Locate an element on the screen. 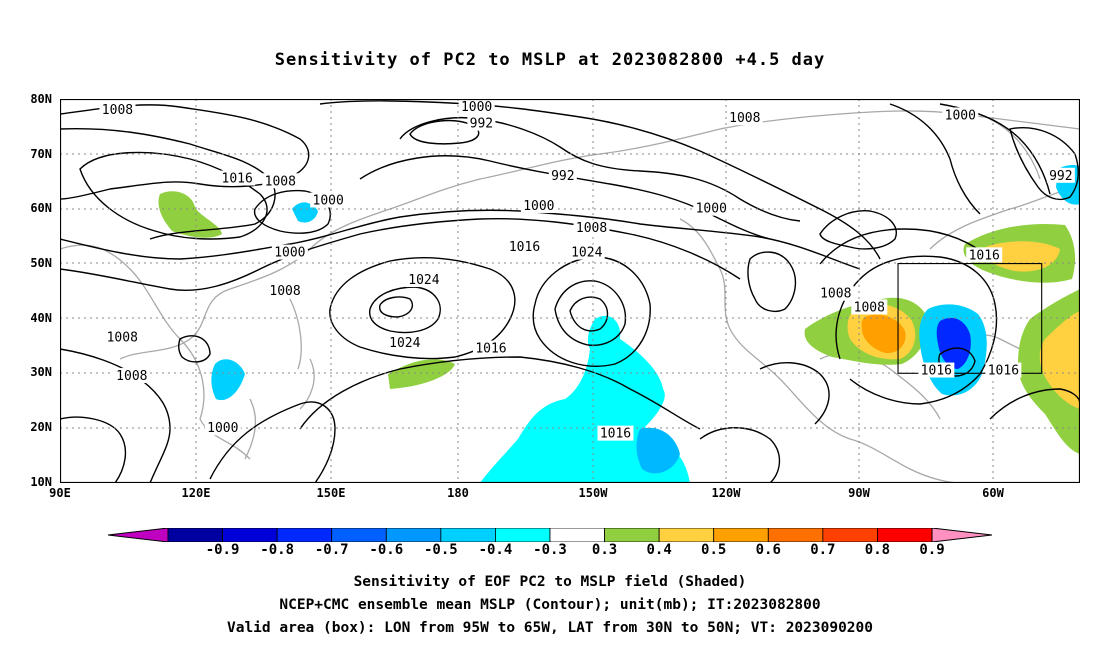 The image size is (1100, 650). lon-label-120w: 120W is located at coordinates (726, 493).